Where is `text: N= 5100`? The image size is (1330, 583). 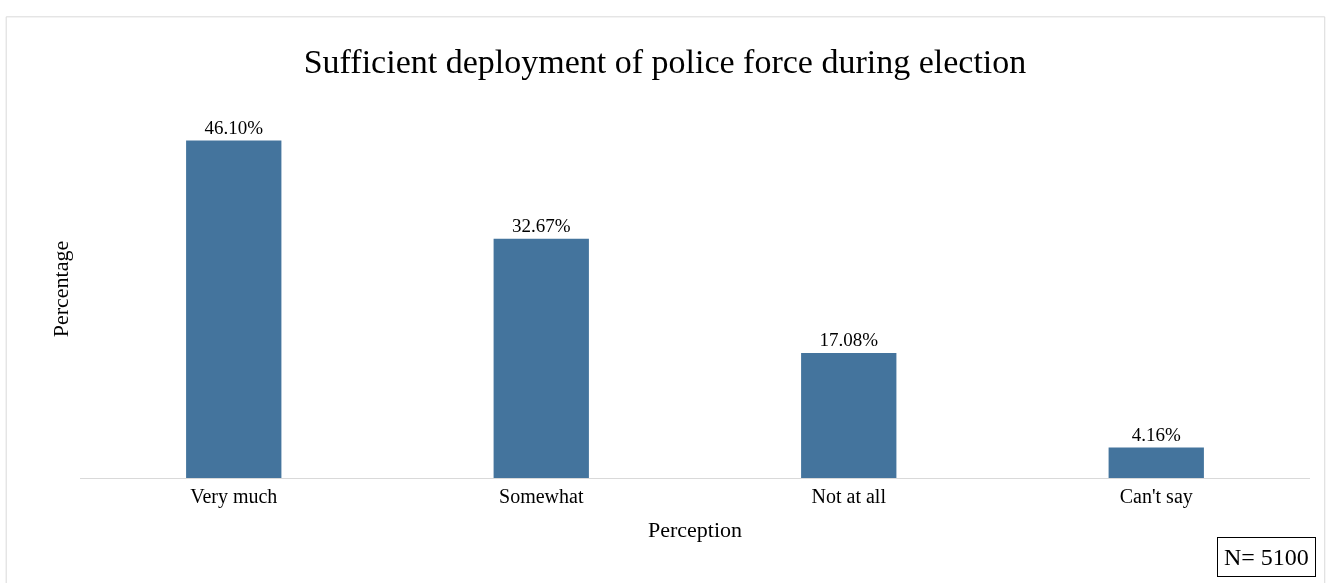 text: N= 5100 is located at coordinates (1266, 557).